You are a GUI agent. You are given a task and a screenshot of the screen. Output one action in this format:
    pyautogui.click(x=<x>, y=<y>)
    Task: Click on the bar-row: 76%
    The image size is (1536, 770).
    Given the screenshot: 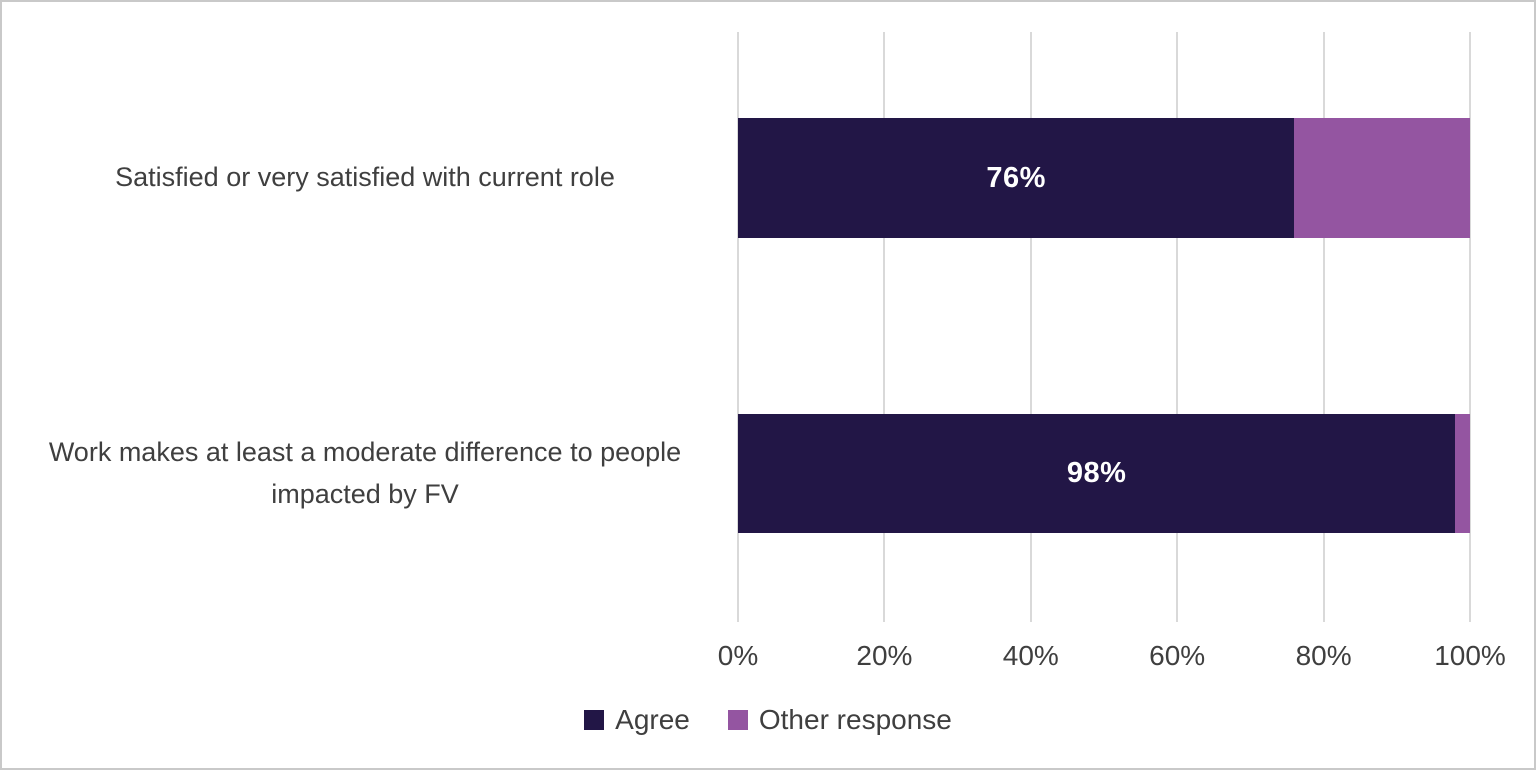 What is the action you would take?
    pyautogui.click(x=1104, y=178)
    